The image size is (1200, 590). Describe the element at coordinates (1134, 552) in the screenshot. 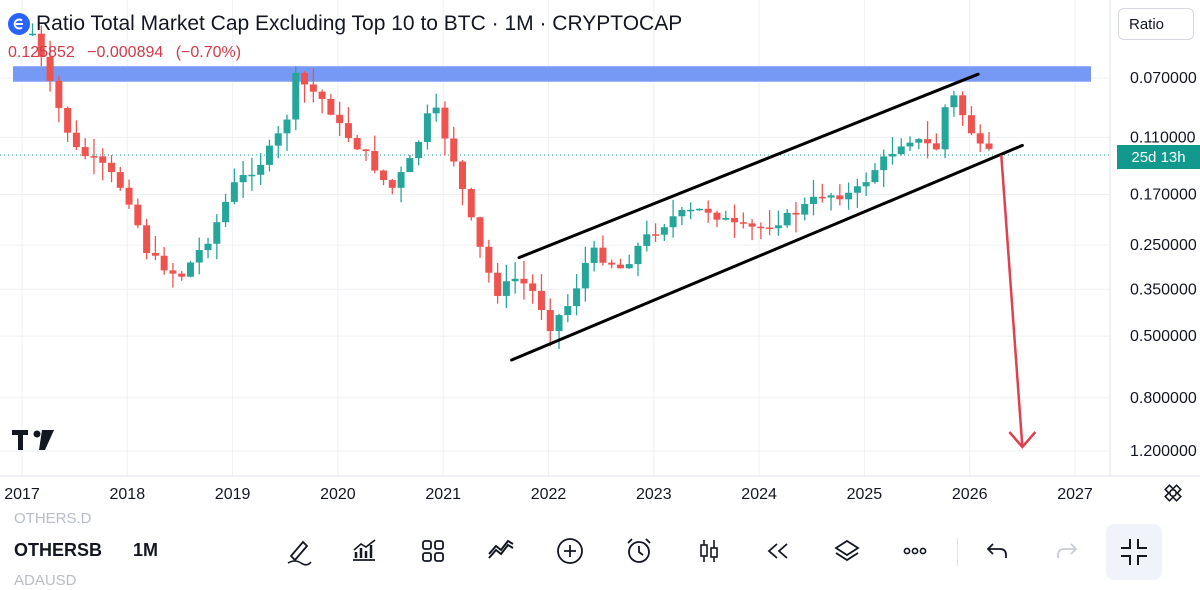

I see `collapse-fullscreen-icon` at that location.